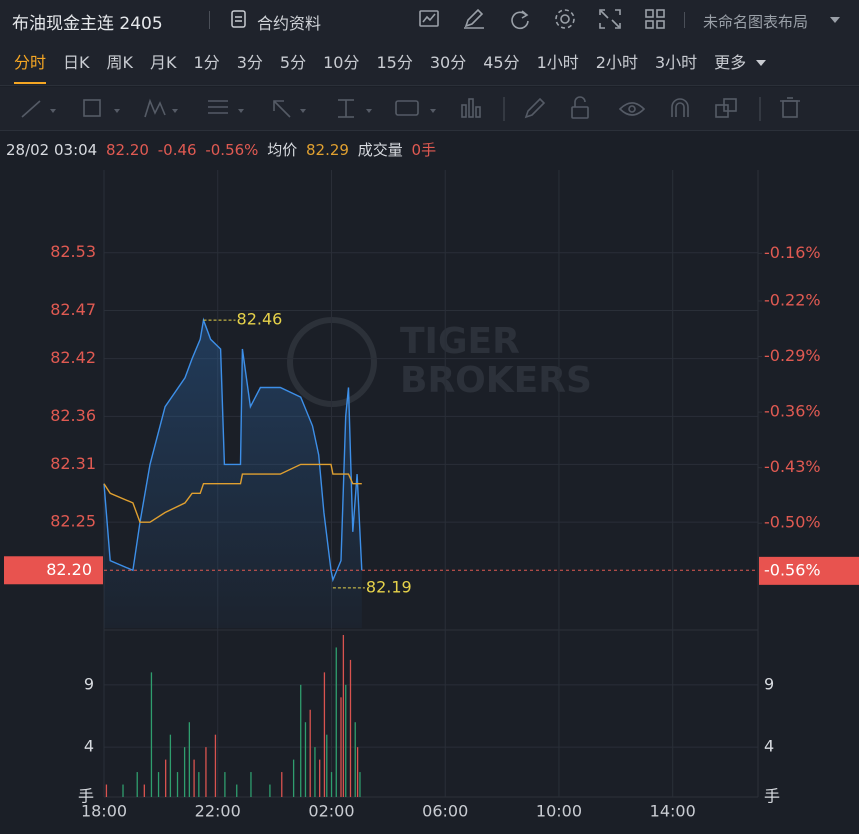 The image size is (859, 834). Describe the element at coordinates (474, 18) in the screenshot. I see `edit-icon` at that location.